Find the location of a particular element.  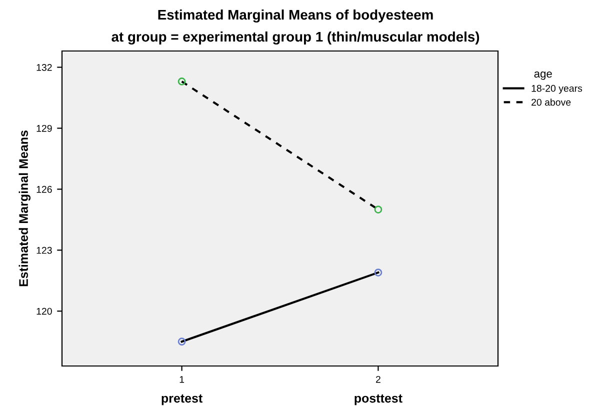

y-tick-label: 132 is located at coordinates (44, 67).